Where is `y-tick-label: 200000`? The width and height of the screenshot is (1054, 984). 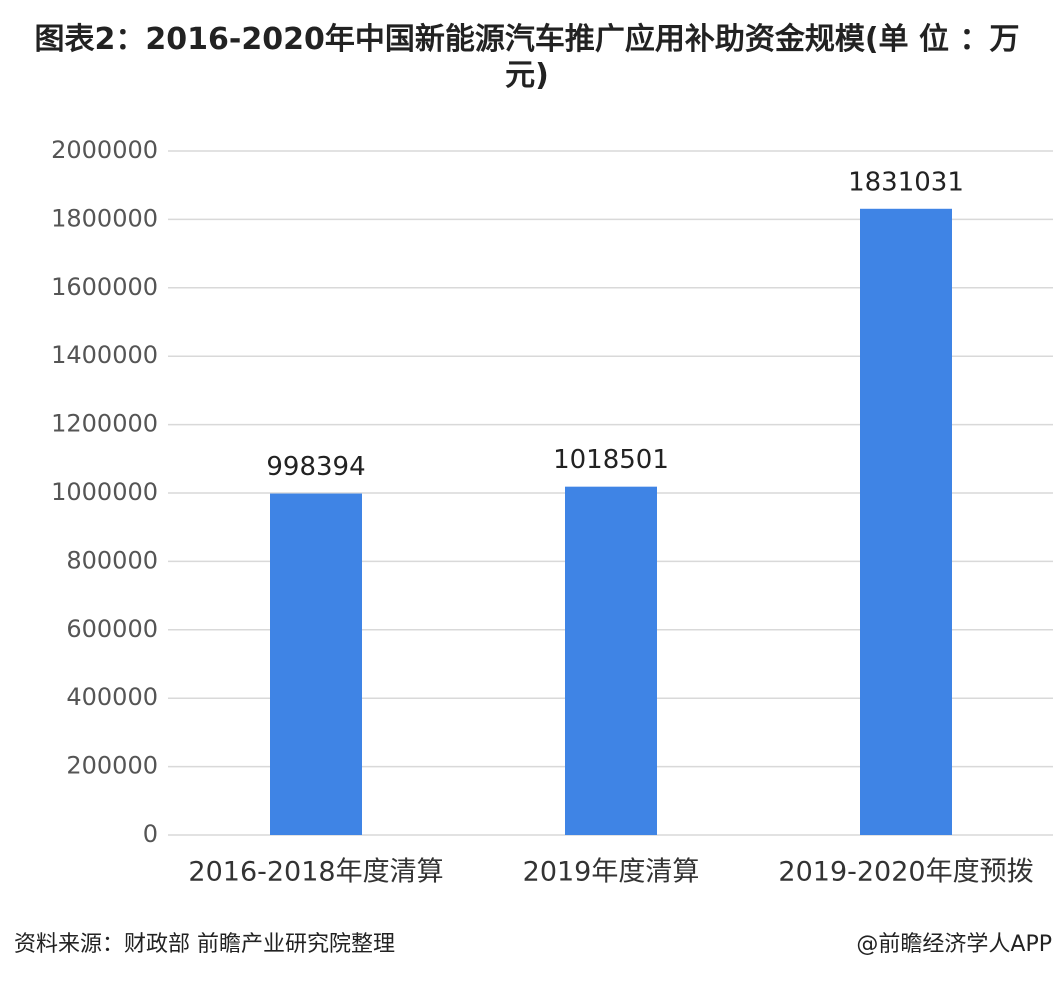 y-tick-label: 200000 is located at coordinates (112, 766).